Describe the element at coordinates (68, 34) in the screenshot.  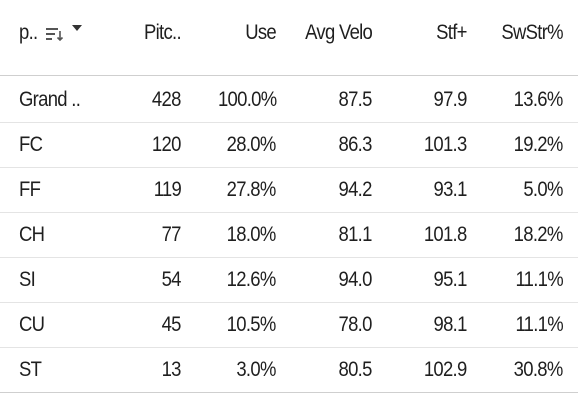
I see `sort-icon` at that location.